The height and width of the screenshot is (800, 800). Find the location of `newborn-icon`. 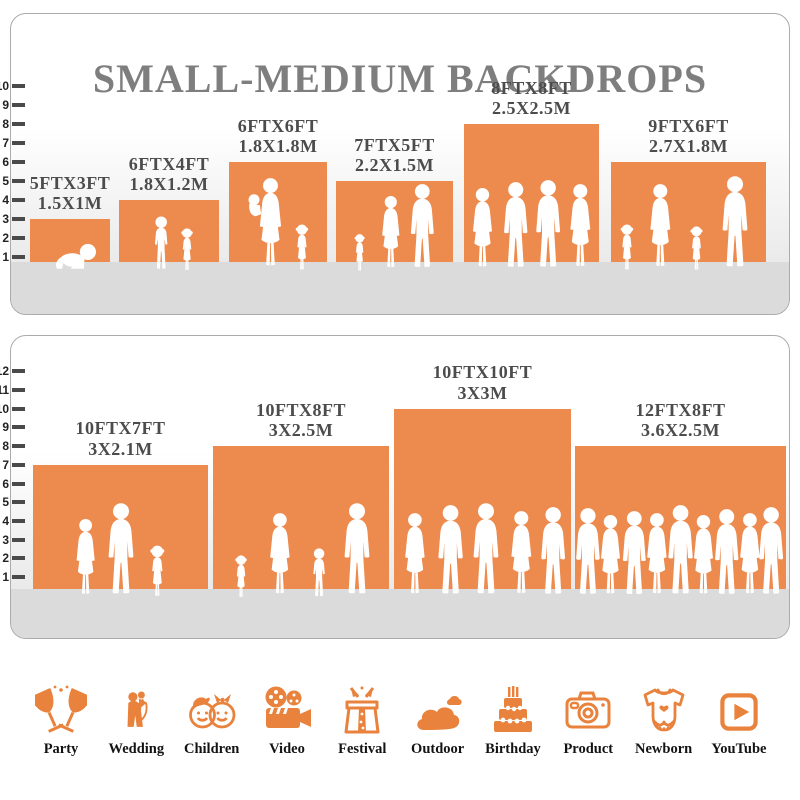

newborn-icon is located at coordinates (664, 710).